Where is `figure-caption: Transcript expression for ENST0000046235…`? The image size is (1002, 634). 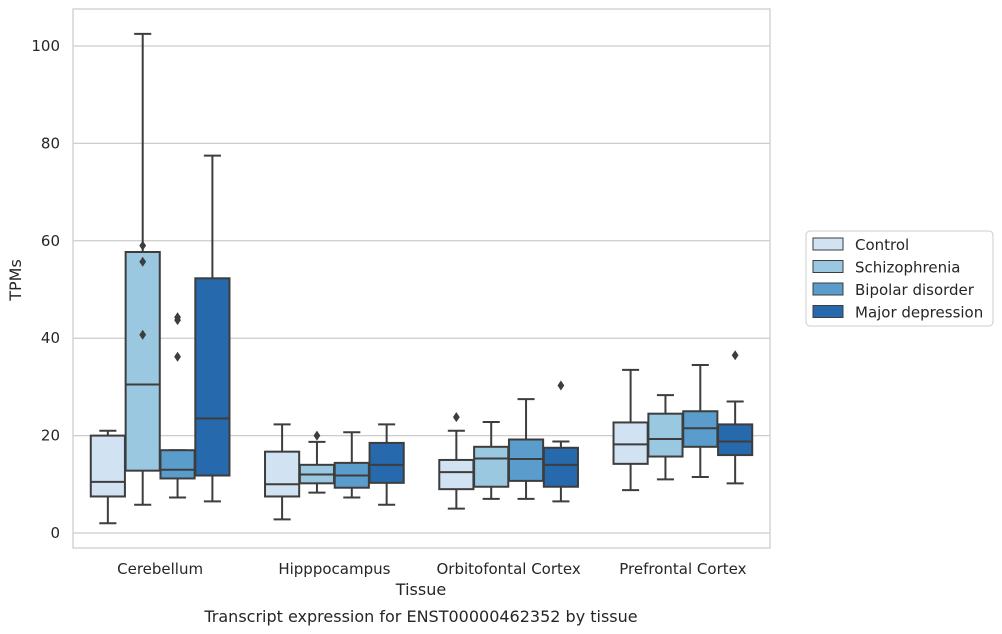
figure-caption: Transcript expression for ENST0000046235… is located at coordinates (420, 616).